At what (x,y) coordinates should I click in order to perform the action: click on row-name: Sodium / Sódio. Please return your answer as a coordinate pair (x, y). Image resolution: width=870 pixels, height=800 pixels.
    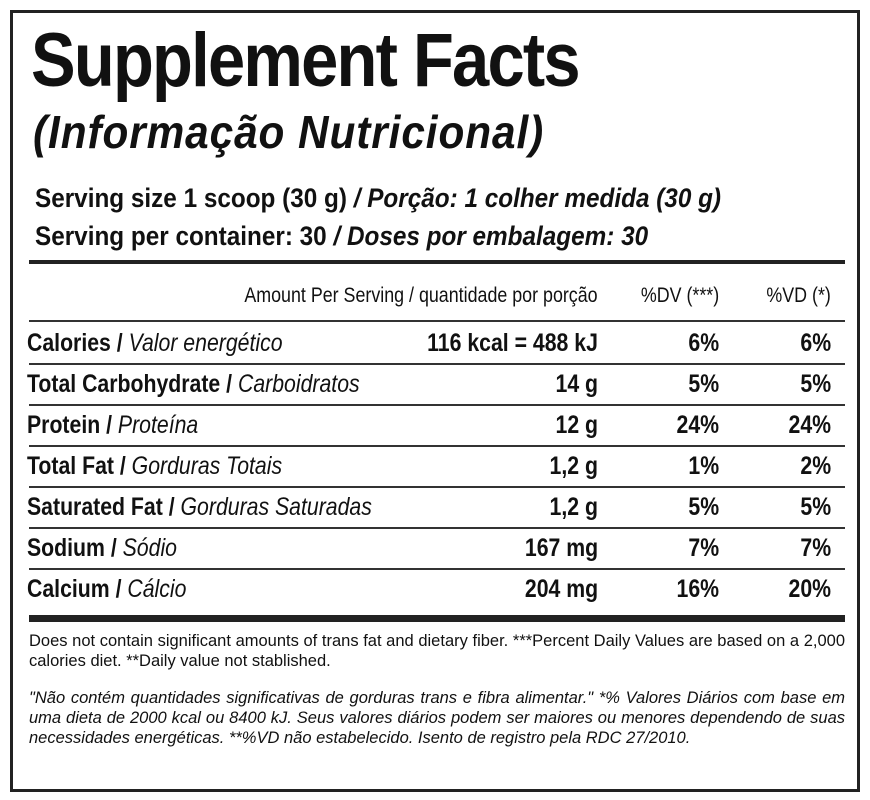
    Looking at the image, I should click on (102, 548).